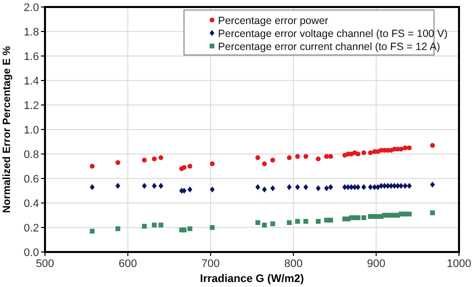 This screenshot has width=474, height=287. Describe the element at coordinates (31, 253) in the screenshot. I see `y-tick-label: 0.0` at that location.